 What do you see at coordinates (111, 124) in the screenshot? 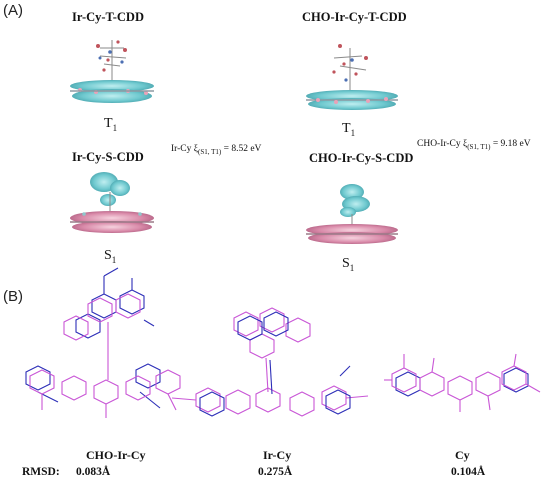
I see `state-label-t1-left: T1` at bounding box center [111, 124].